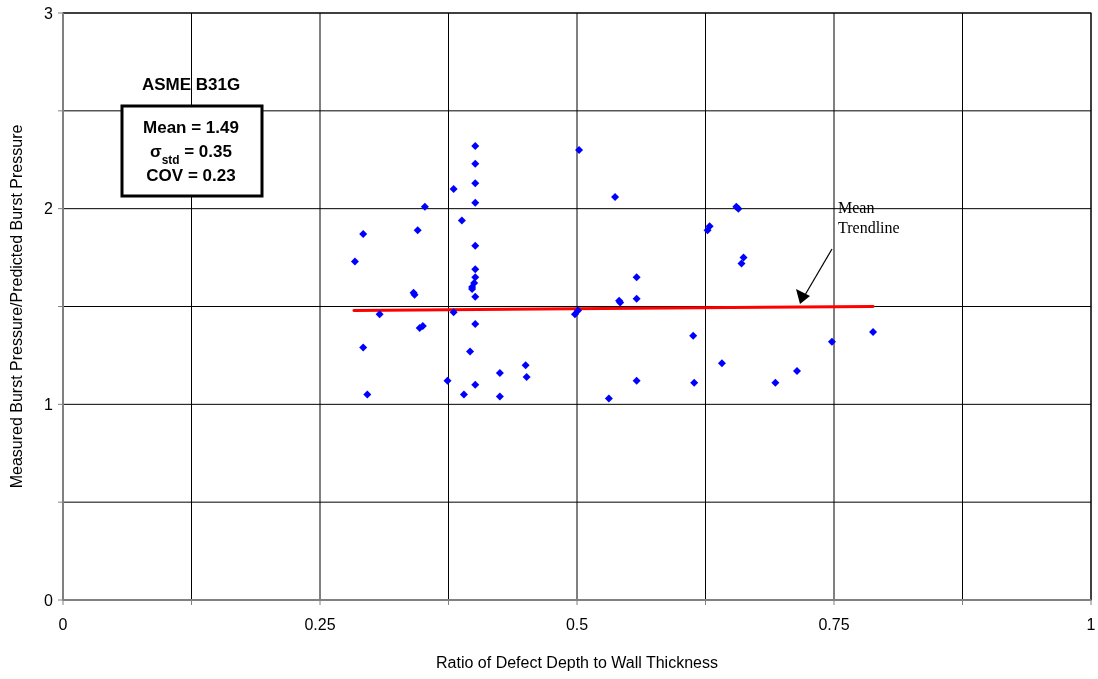 This screenshot has height=679, width=1098. What do you see at coordinates (49, 404) in the screenshot?
I see `y-tick-label: 1` at bounding box center [49, 404].